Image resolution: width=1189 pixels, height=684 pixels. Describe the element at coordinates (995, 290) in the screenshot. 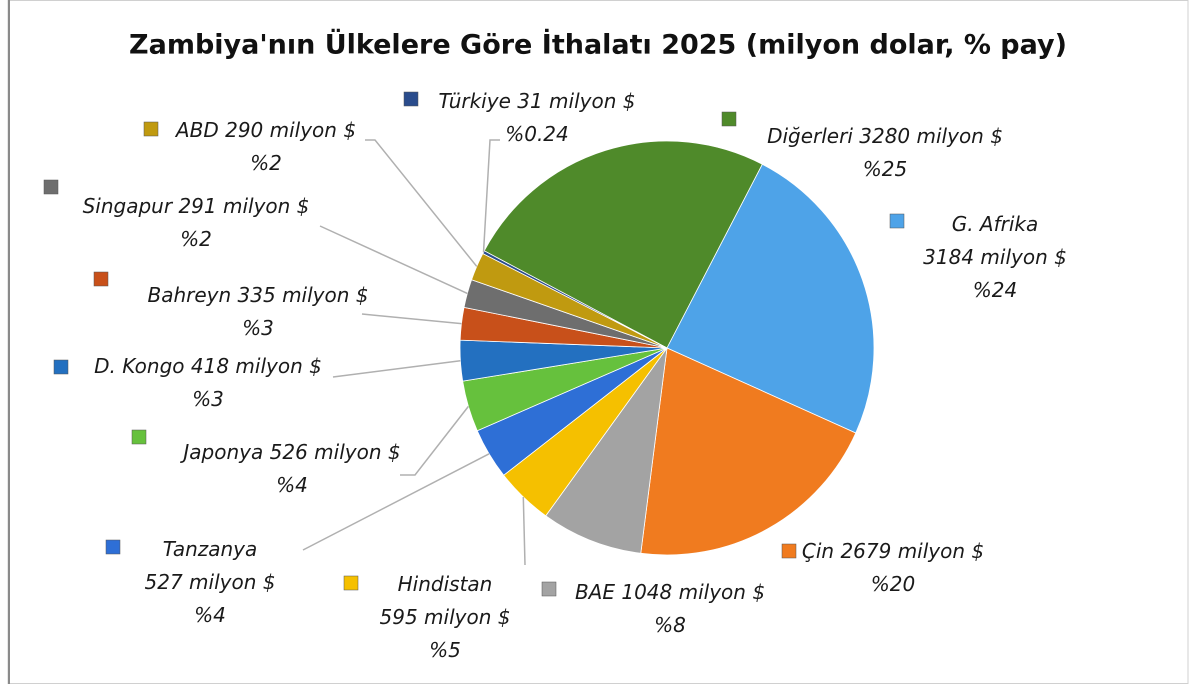

I see `label-share: %24` at that location.